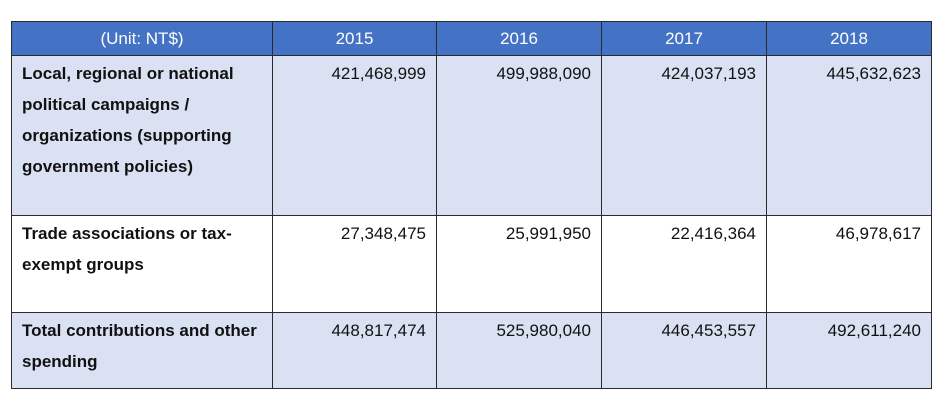 Image resolution: width=939 pixels, height=403 pixels. What do you see at coordinates (519, 135) in the screenshot?
I see `value-cell-2016: 499,988,090` at bounding box center [519, 135].